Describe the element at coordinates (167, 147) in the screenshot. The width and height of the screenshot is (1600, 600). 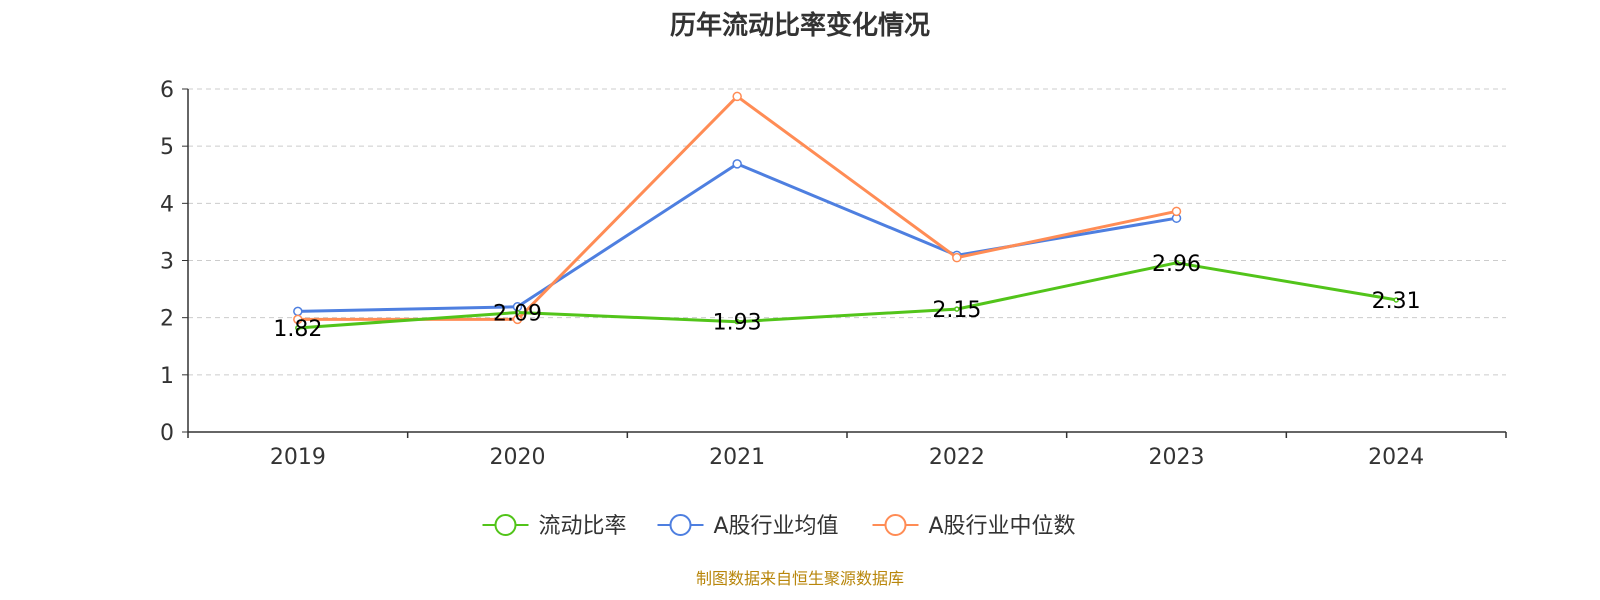
I see `y-tick-label: 5` at that location.